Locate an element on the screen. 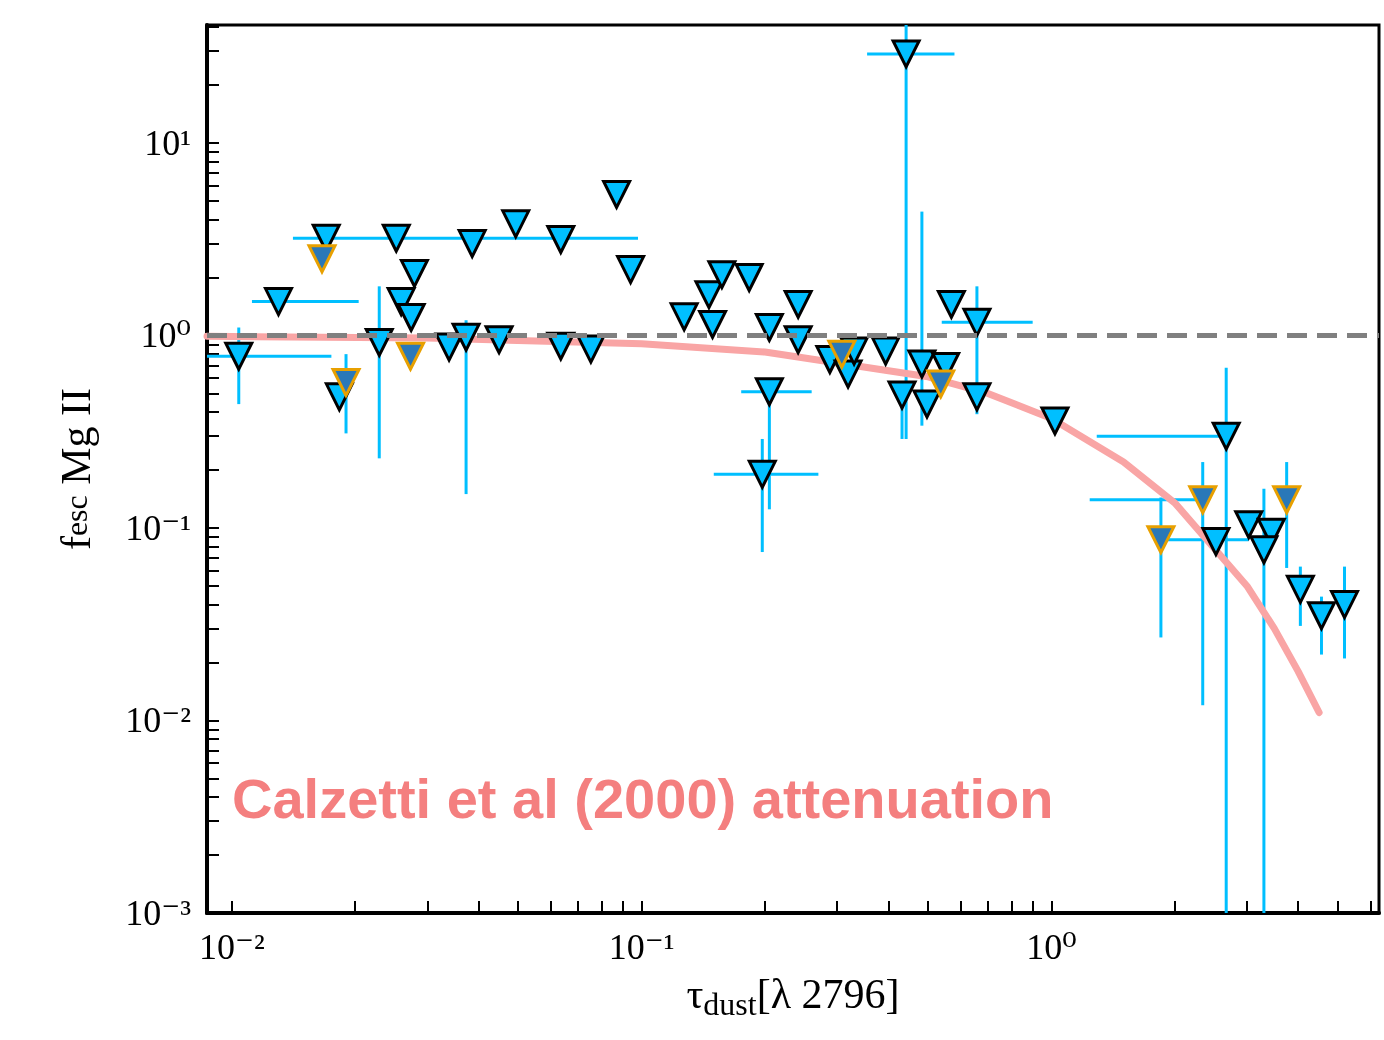 Image resolution: width=1384 pixels, height=1040 pixels. y-tick-label: 10¹ is located at coordinates (167, 142).